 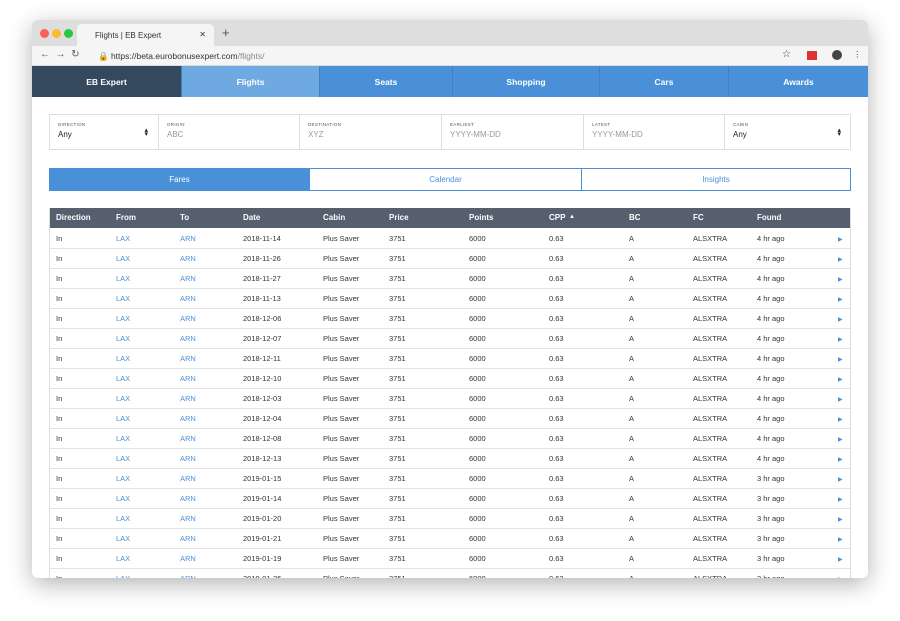 I want to click on view-tab: Fares, so click(x=179, y=179).